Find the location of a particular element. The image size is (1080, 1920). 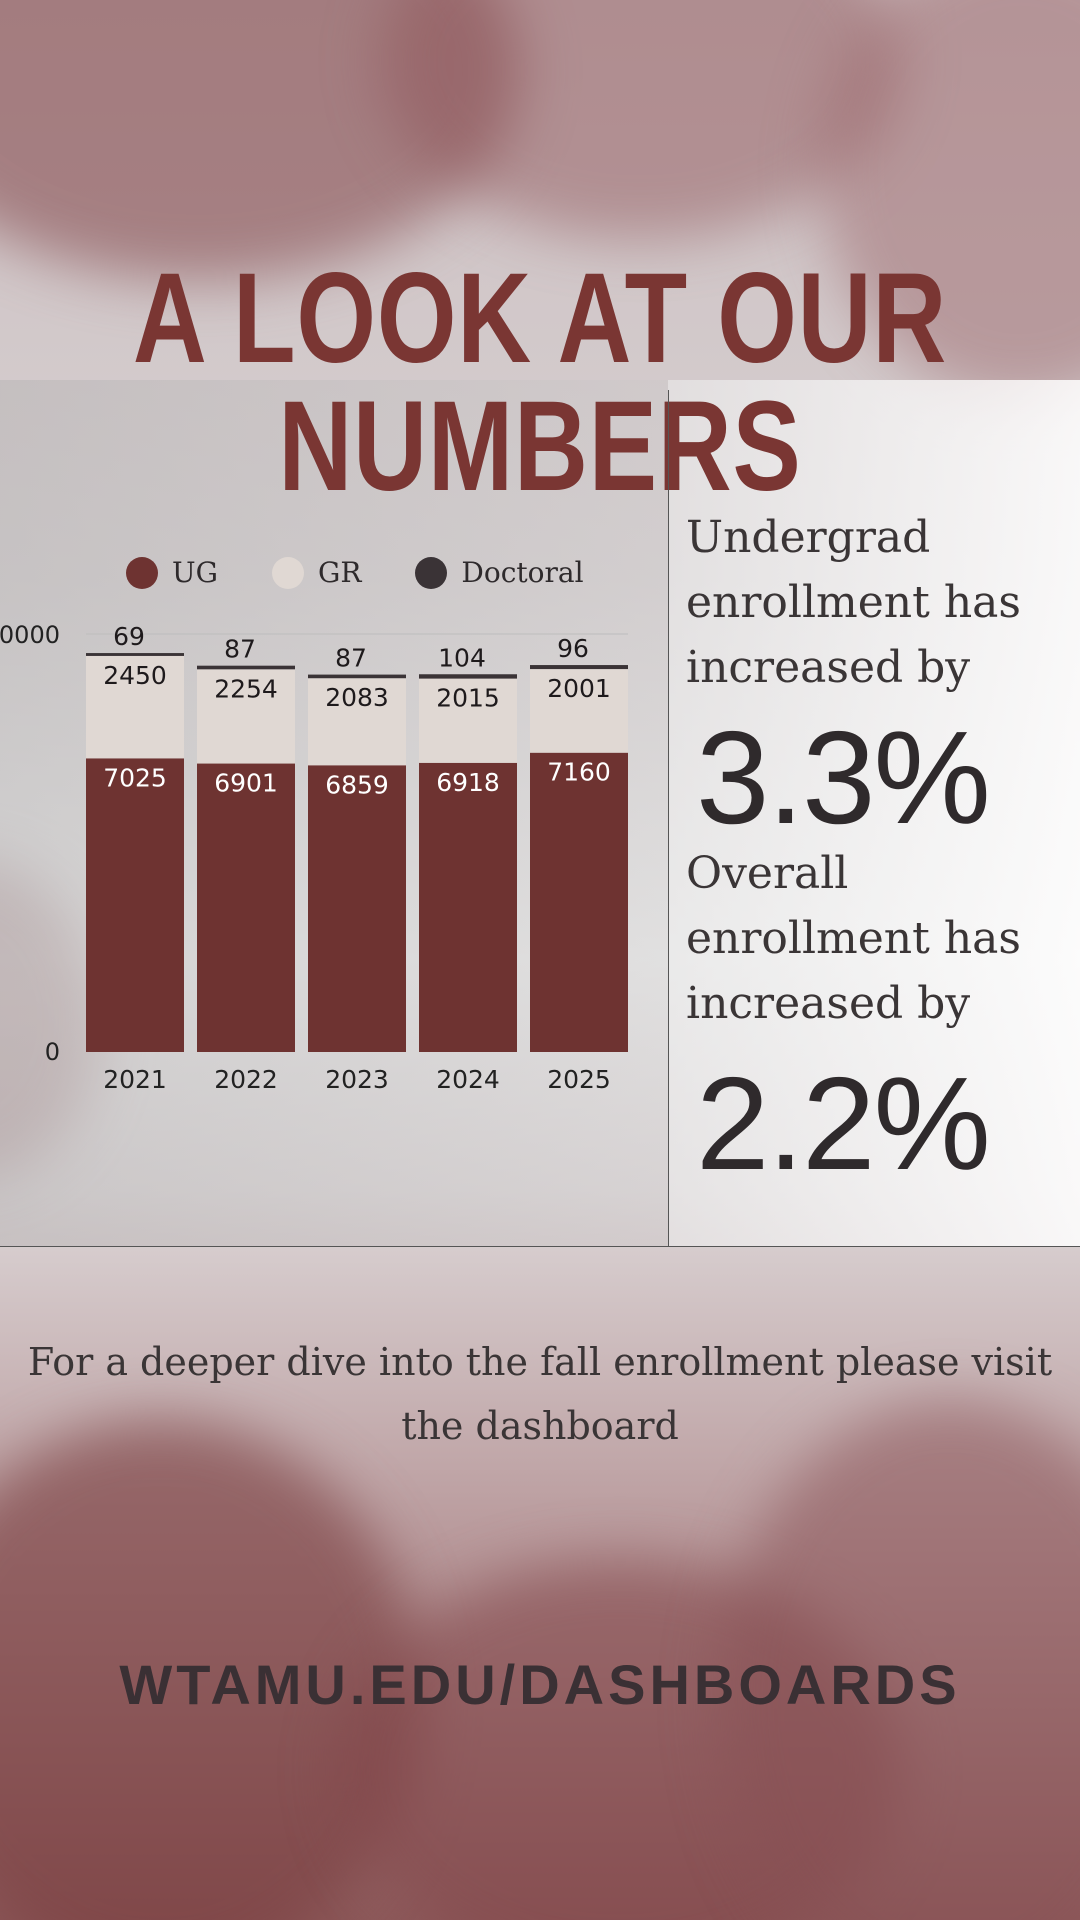

bar-gr-2025 is located at coordinates (579, 711).